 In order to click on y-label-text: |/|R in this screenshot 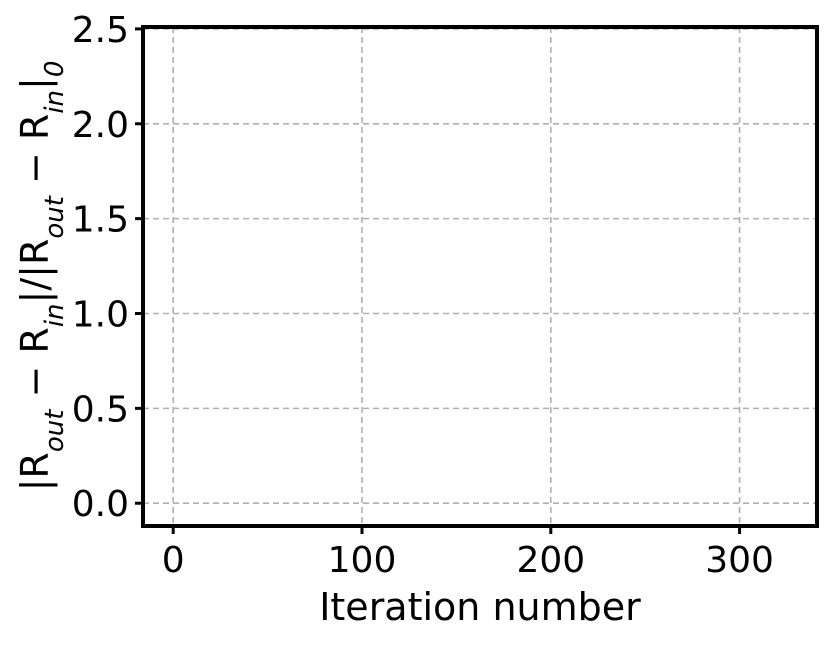, I will do `click(35, 271)`.